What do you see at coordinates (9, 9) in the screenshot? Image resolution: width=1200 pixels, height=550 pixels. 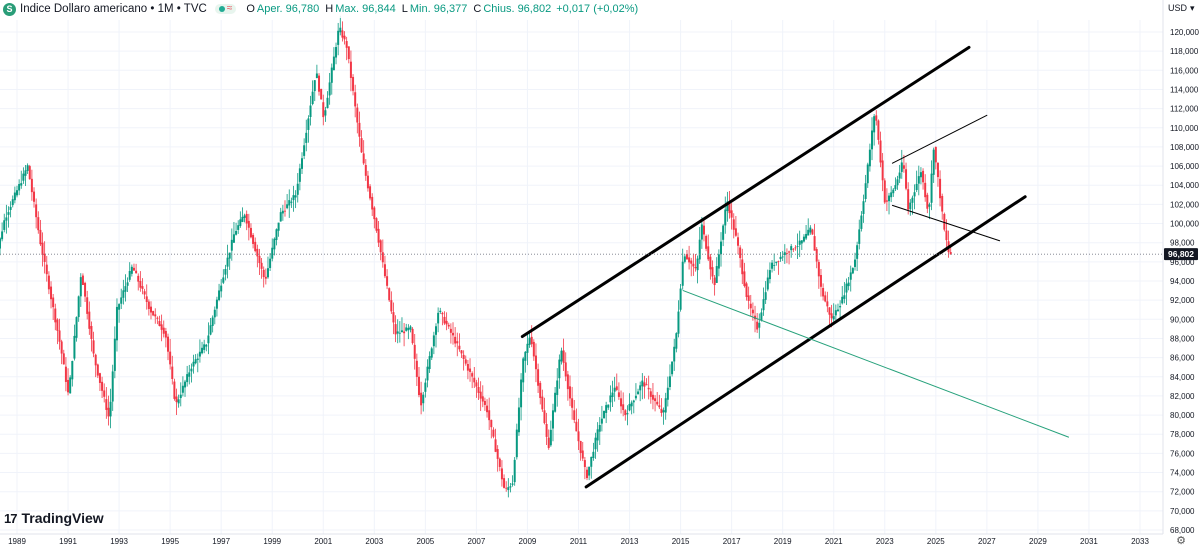 I see `symbol-icon: S` at bounding box center [9, 9].